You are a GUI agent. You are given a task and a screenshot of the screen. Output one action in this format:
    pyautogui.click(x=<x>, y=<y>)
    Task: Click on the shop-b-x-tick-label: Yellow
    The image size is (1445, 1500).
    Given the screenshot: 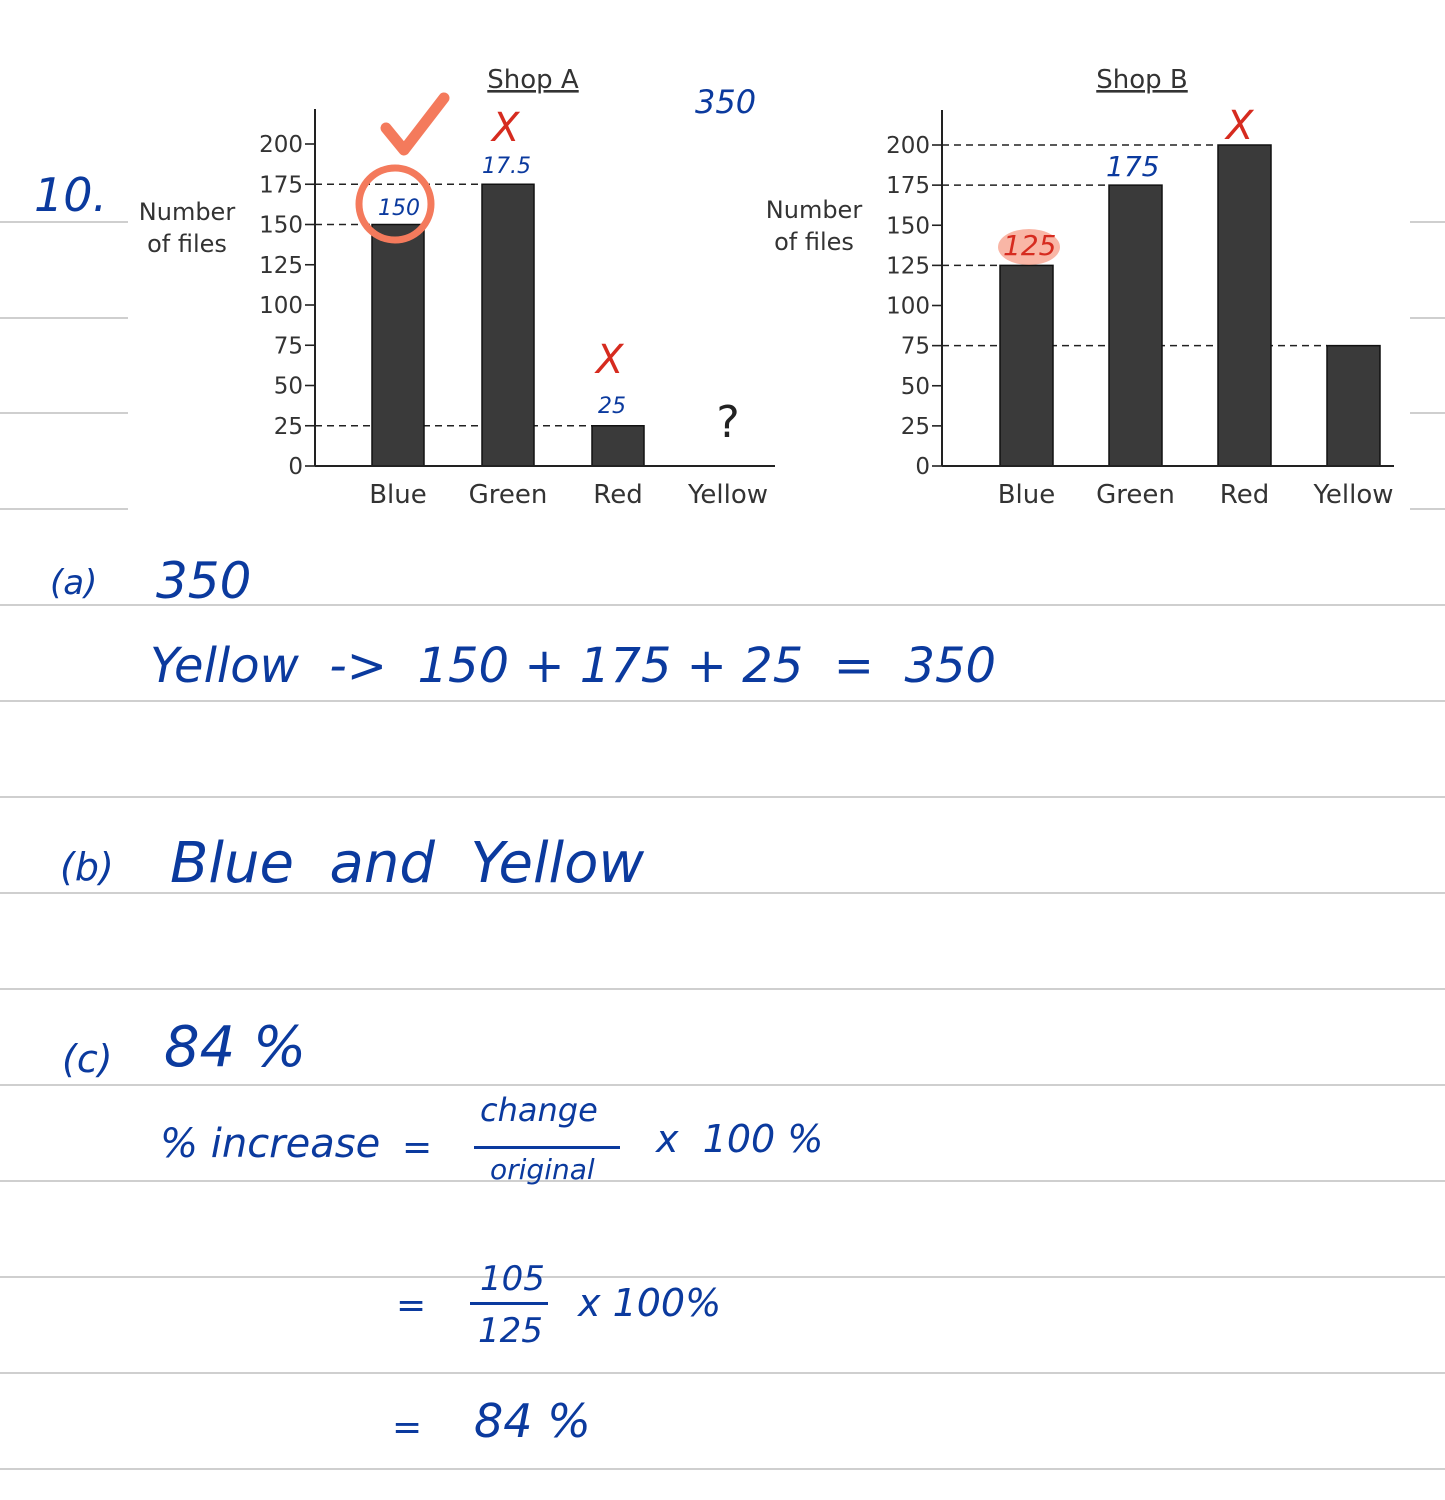 What is the action you would take?
    pyautogui.click(x=1352, y=495)
    